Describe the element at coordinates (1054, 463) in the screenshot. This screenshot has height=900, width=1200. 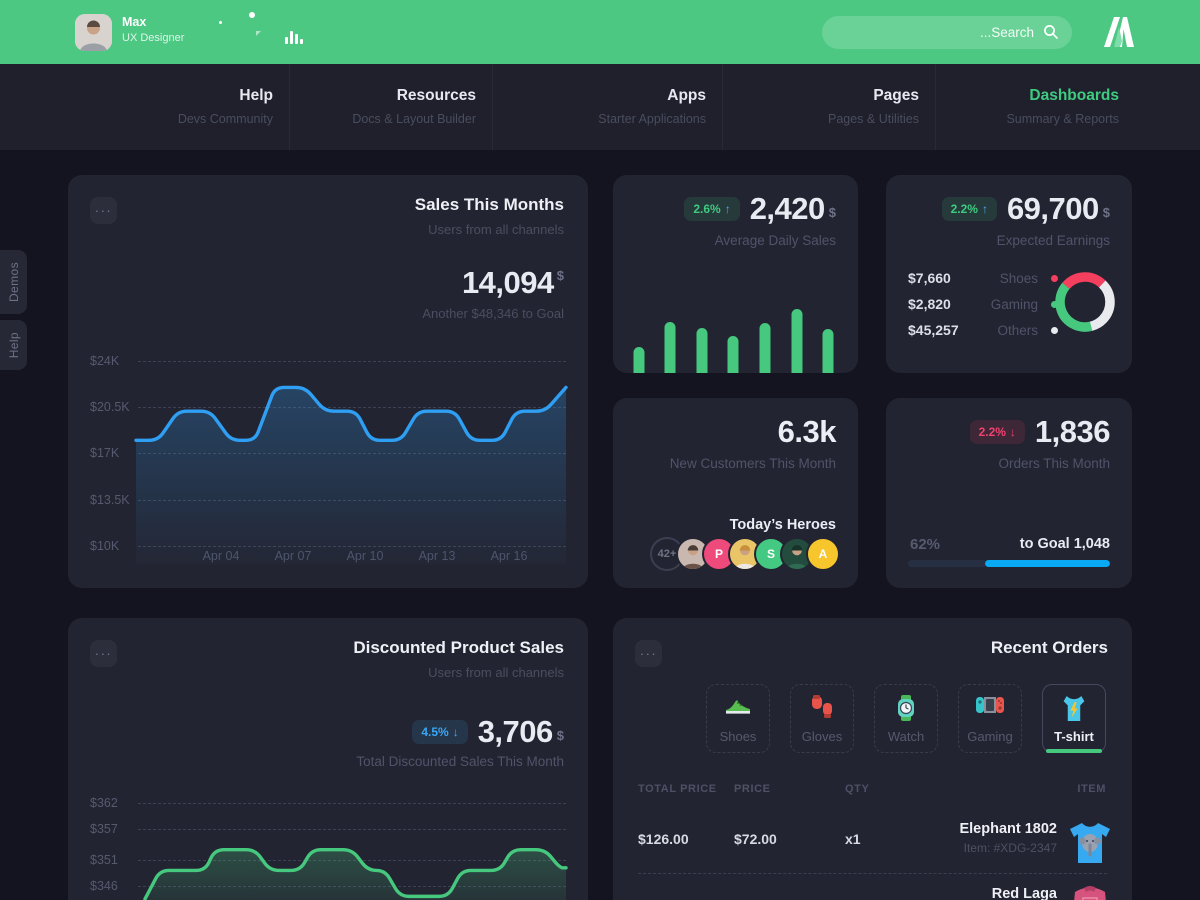
I see `stat-label: Orders This Month` at that location.